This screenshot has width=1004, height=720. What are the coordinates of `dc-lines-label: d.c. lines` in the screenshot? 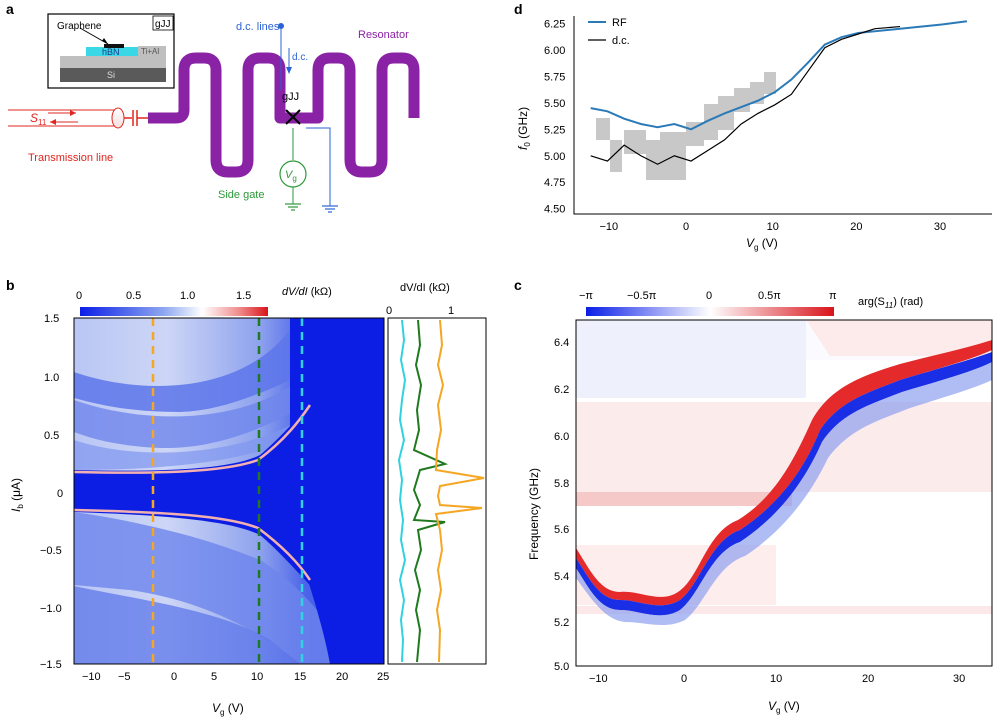 It's located at (258, 27).